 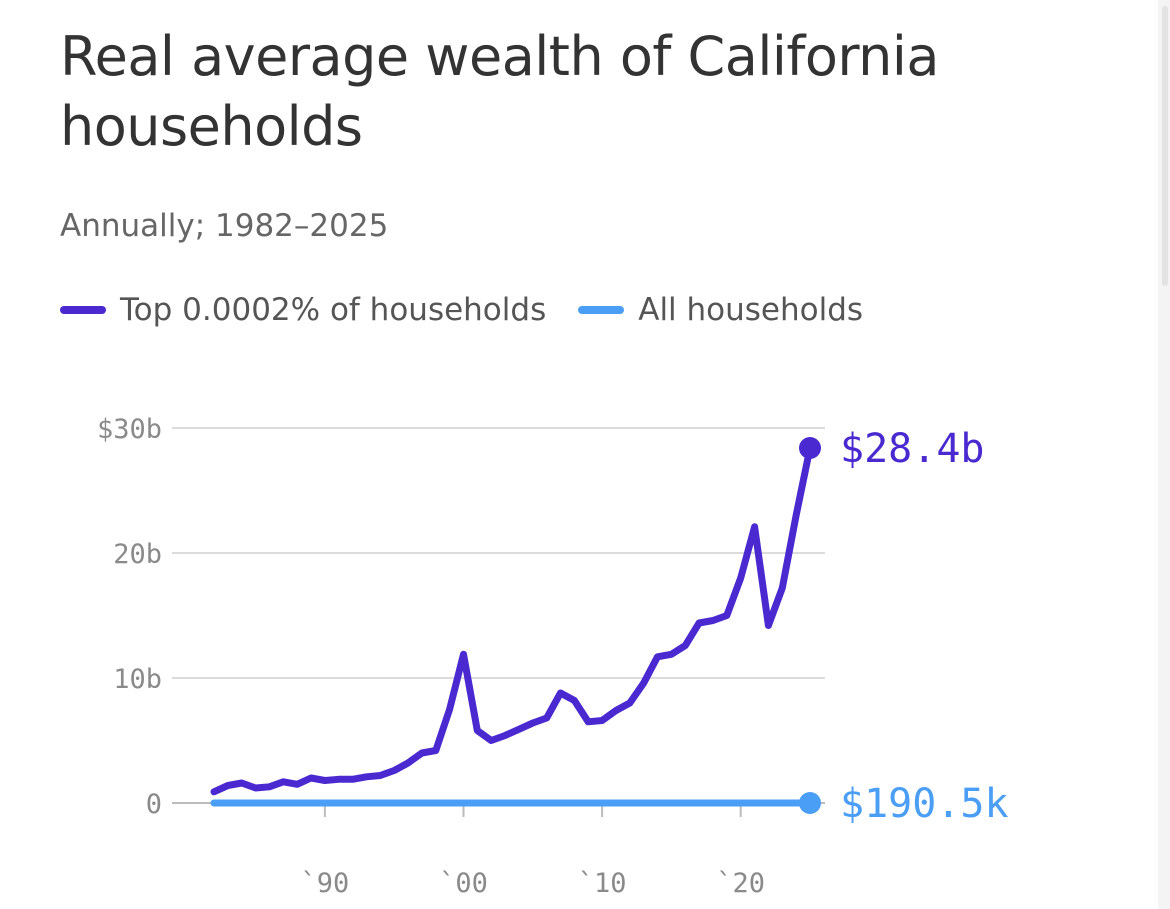 What do you see at coordinates (333, 310) in the screenshot?
I see `legend-label-top: Top 0.0002% of households` at bounding box center [333, 310].